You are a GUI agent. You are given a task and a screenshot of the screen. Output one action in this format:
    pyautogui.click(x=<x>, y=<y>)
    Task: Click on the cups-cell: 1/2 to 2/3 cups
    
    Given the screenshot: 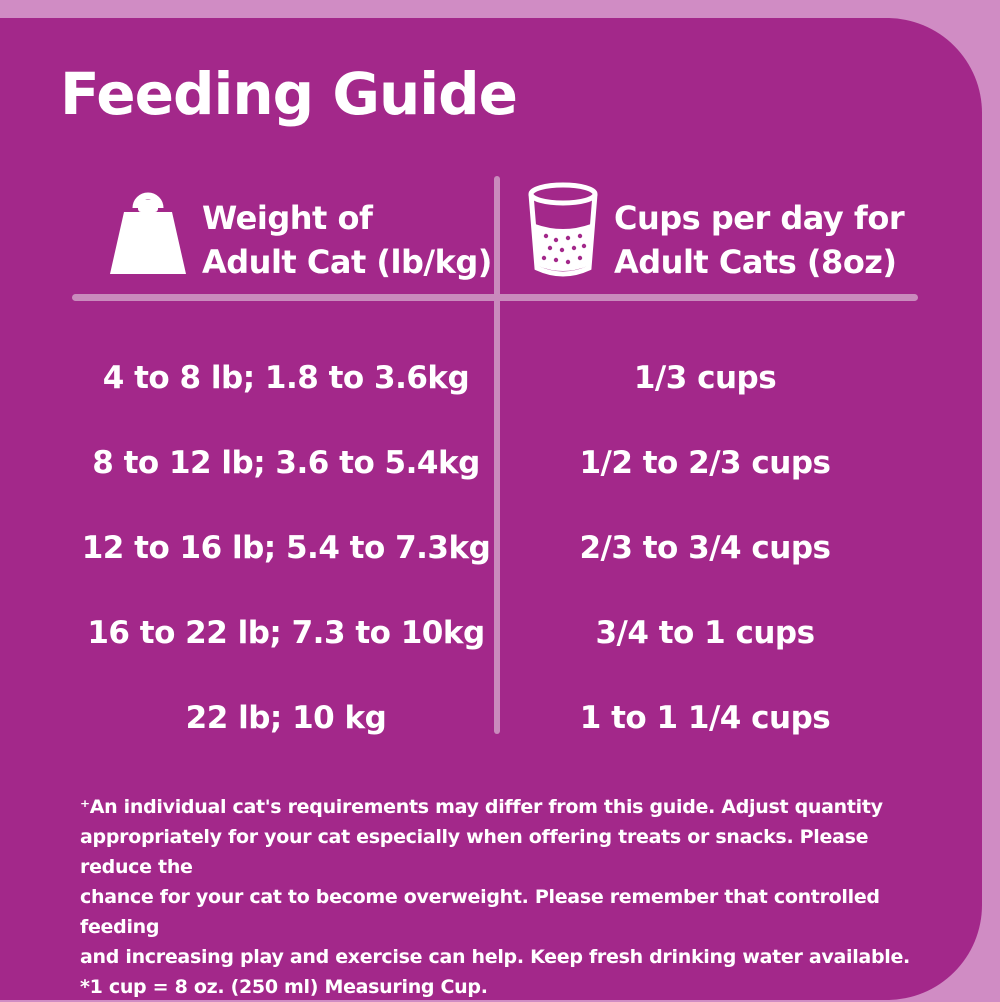 What is the action you would take?
    pyautogui.click(x=705, y=463)
    